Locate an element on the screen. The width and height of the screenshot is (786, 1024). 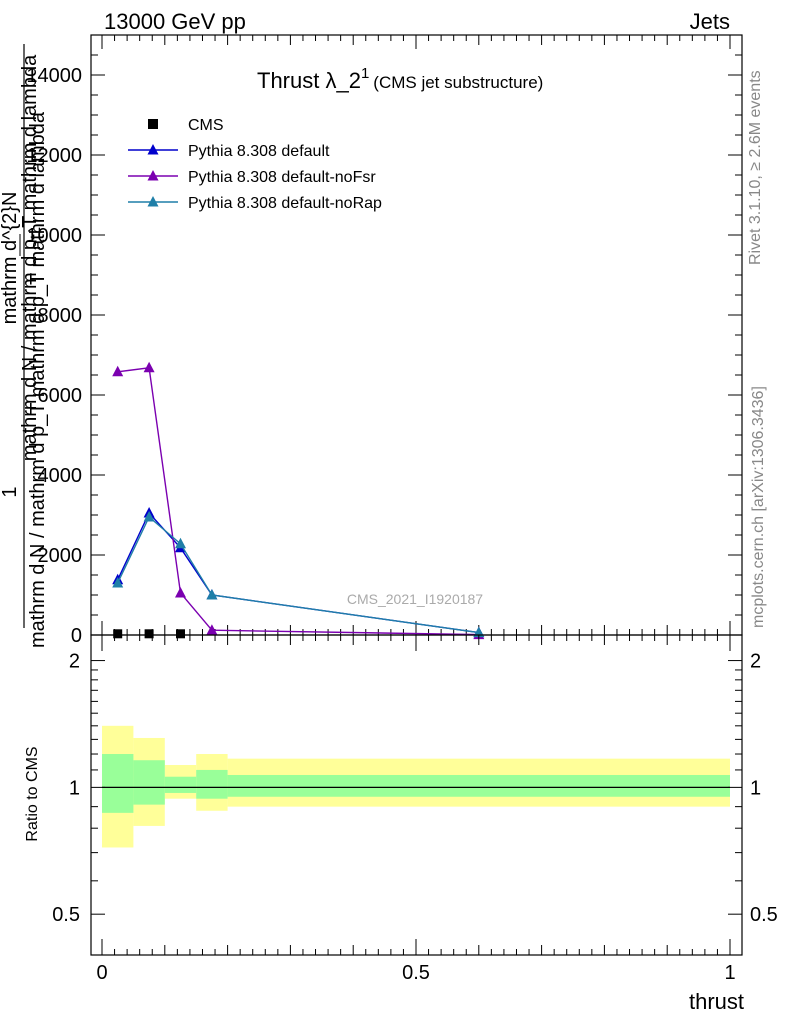
mcplots-label: mcplots.cern.ch [arXiv:1306.3436] is located at coordinates (758, 507).